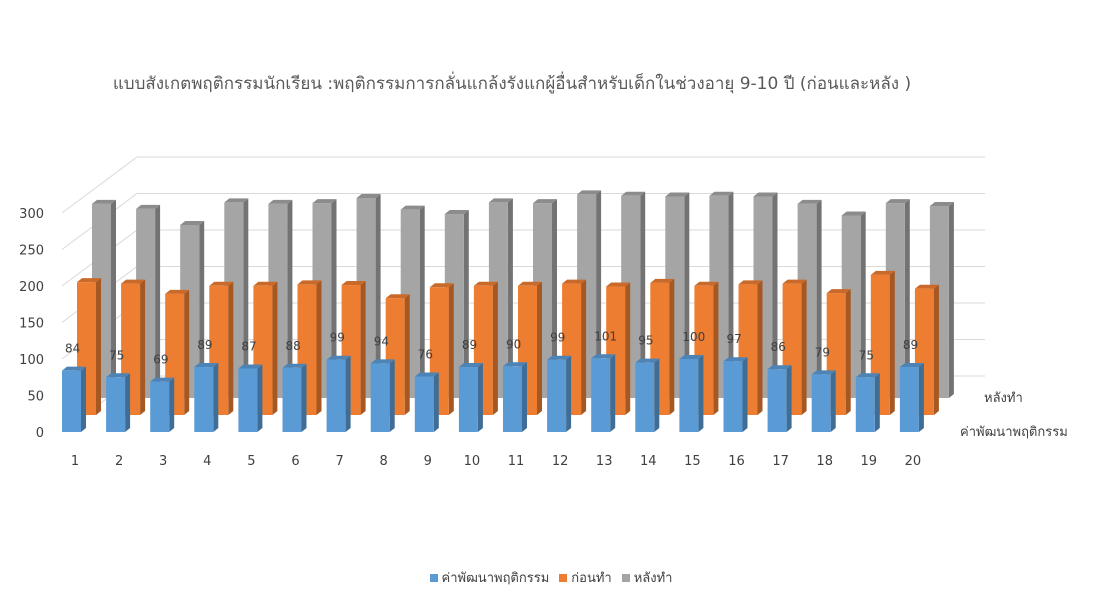  I want to click on depth-axis-label: หลังทำ, so click(1003, 398).